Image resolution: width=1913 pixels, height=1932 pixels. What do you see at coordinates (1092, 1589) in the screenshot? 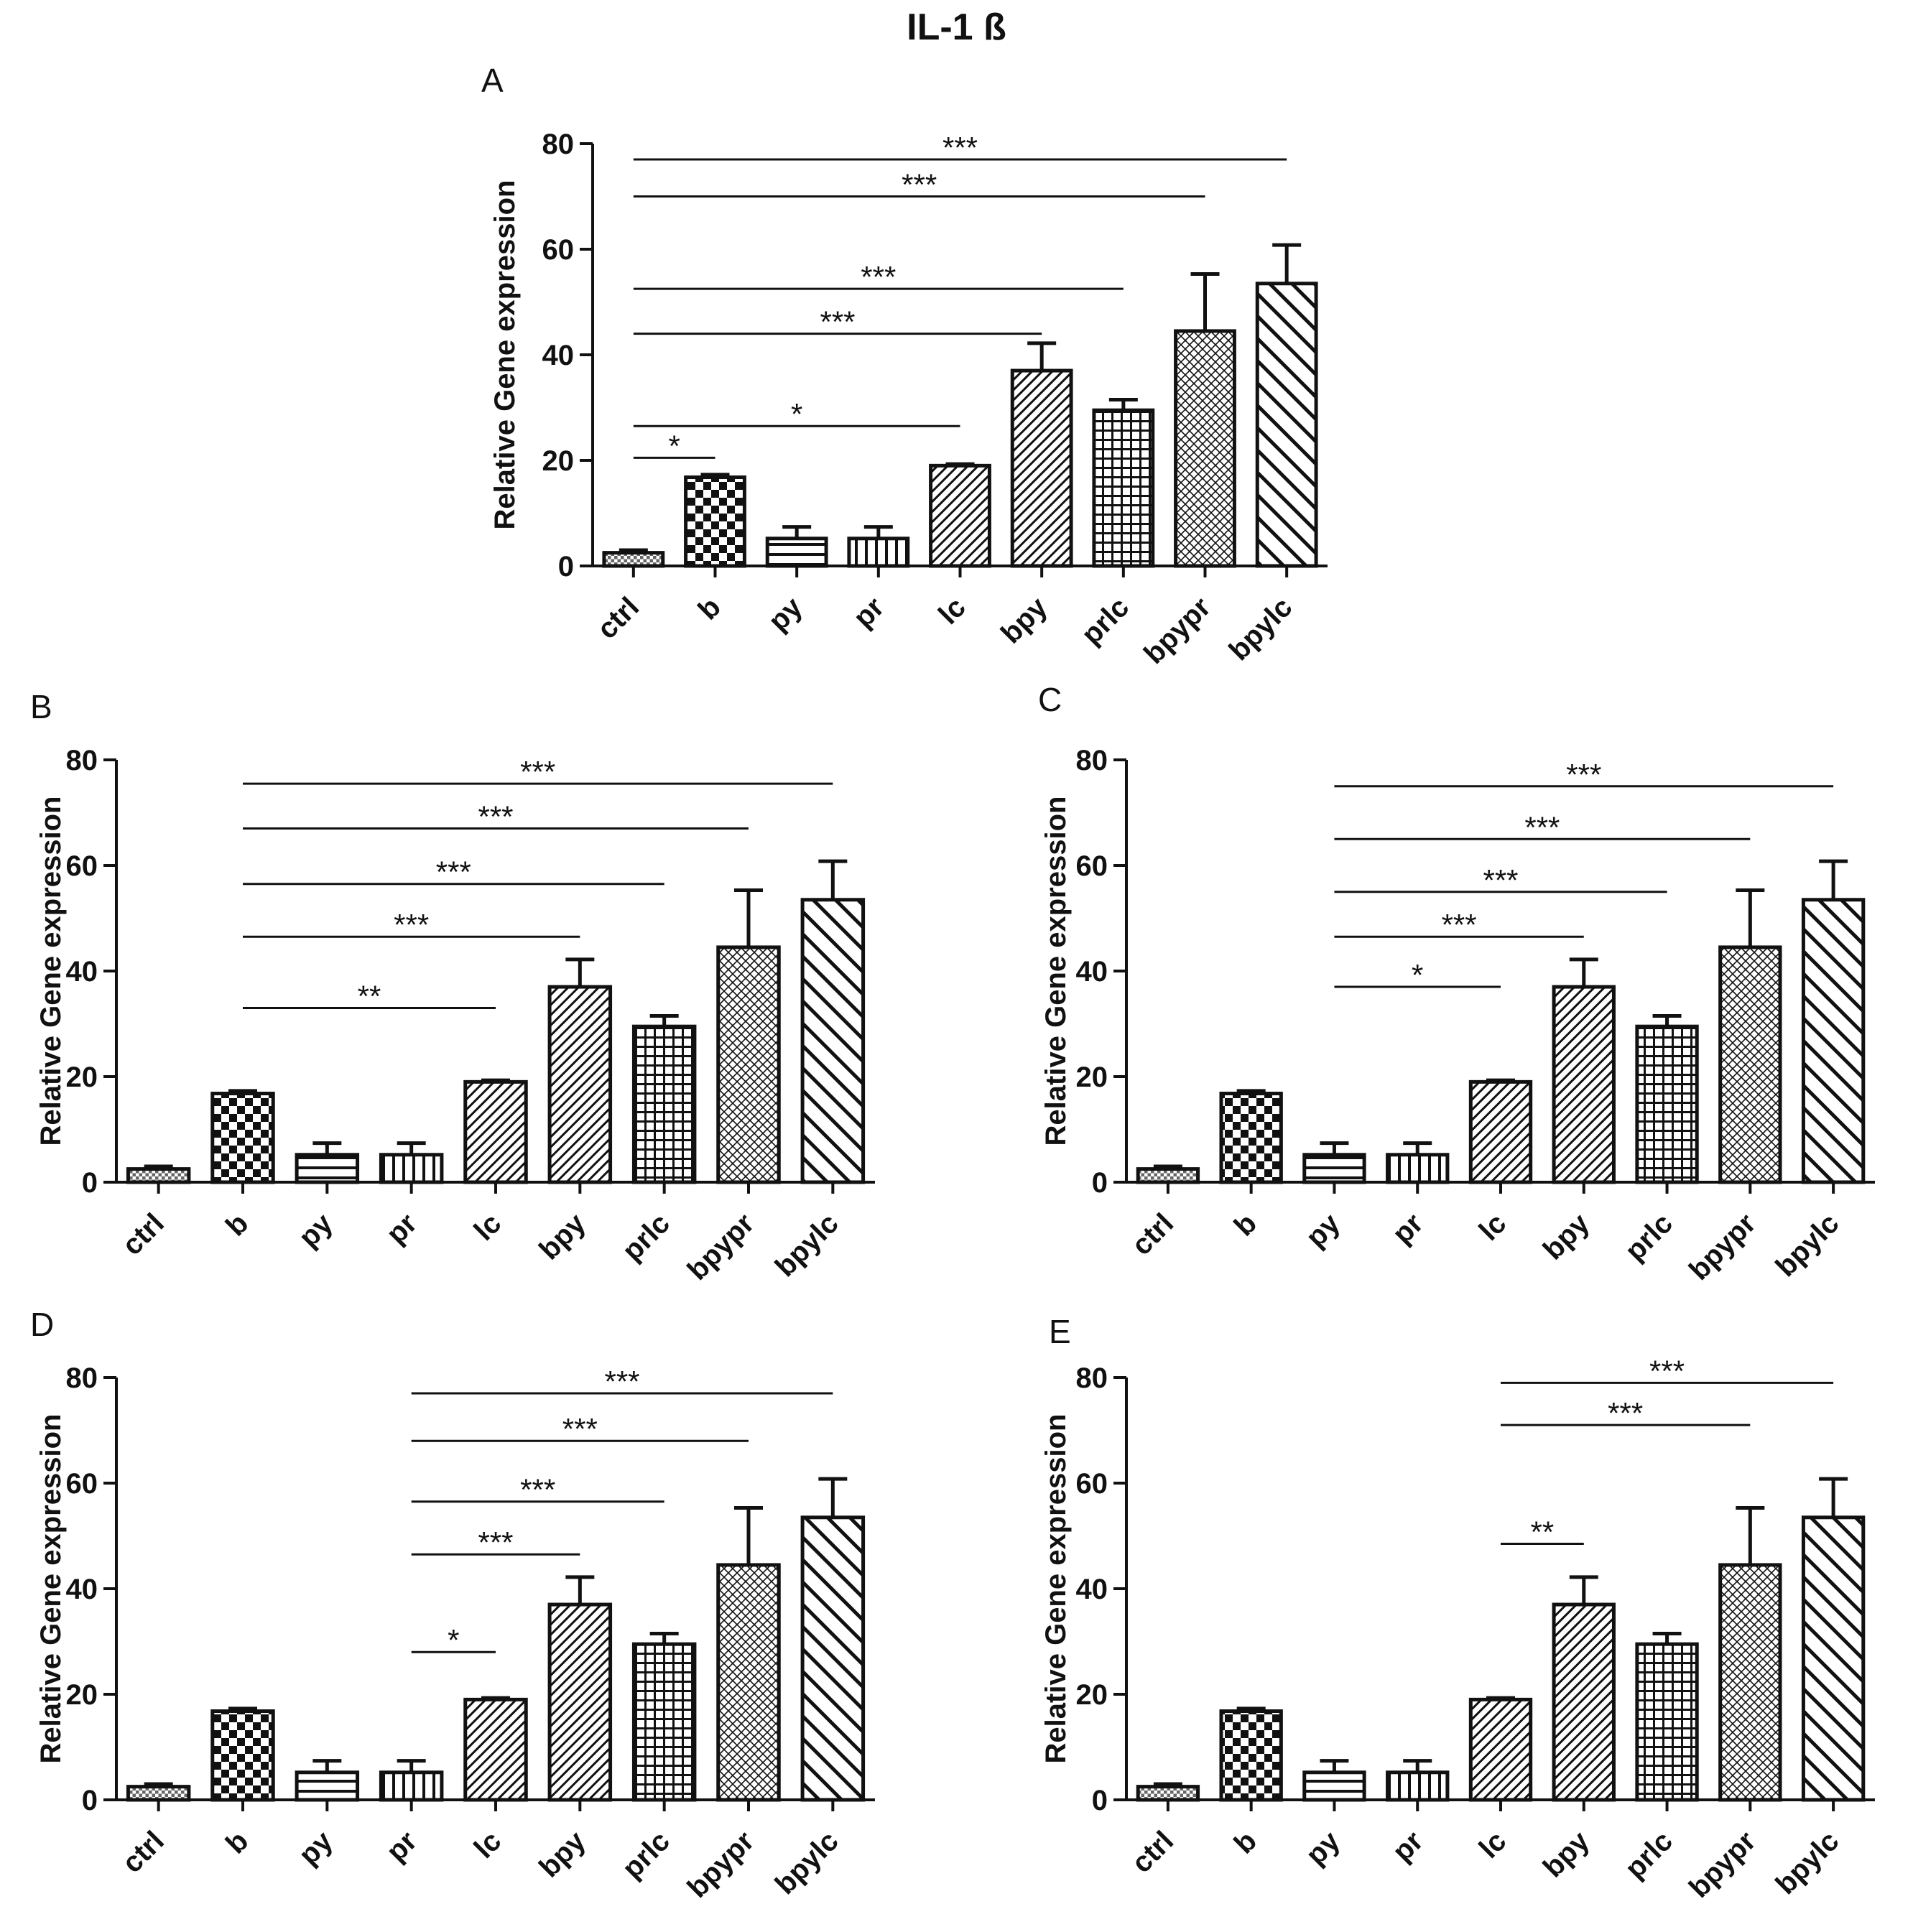
I see `y-tick-label: 40` at bounding box center [1092, 1589].